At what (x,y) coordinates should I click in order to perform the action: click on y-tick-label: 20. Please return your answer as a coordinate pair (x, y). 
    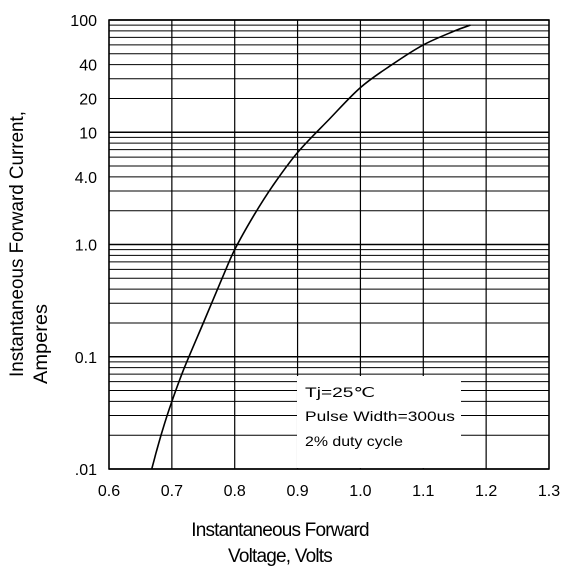
    Looking at the image, I should click on (88, 99).